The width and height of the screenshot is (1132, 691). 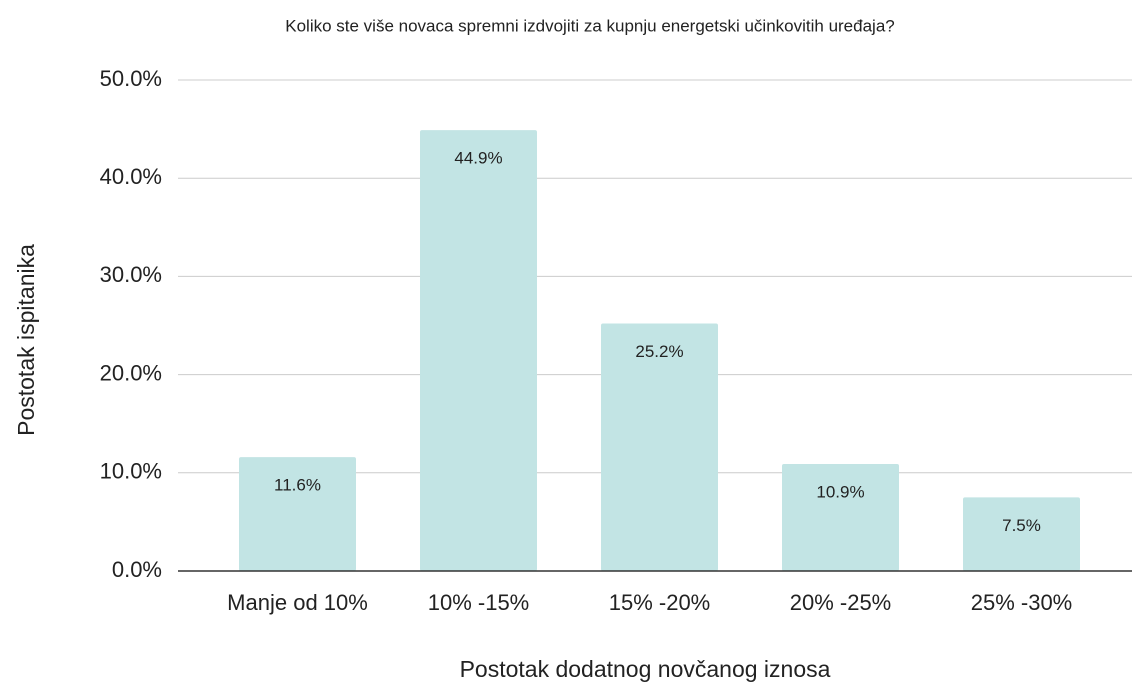 I want to click on y-tick-label: 30.0%, so click(x=131, y=274).